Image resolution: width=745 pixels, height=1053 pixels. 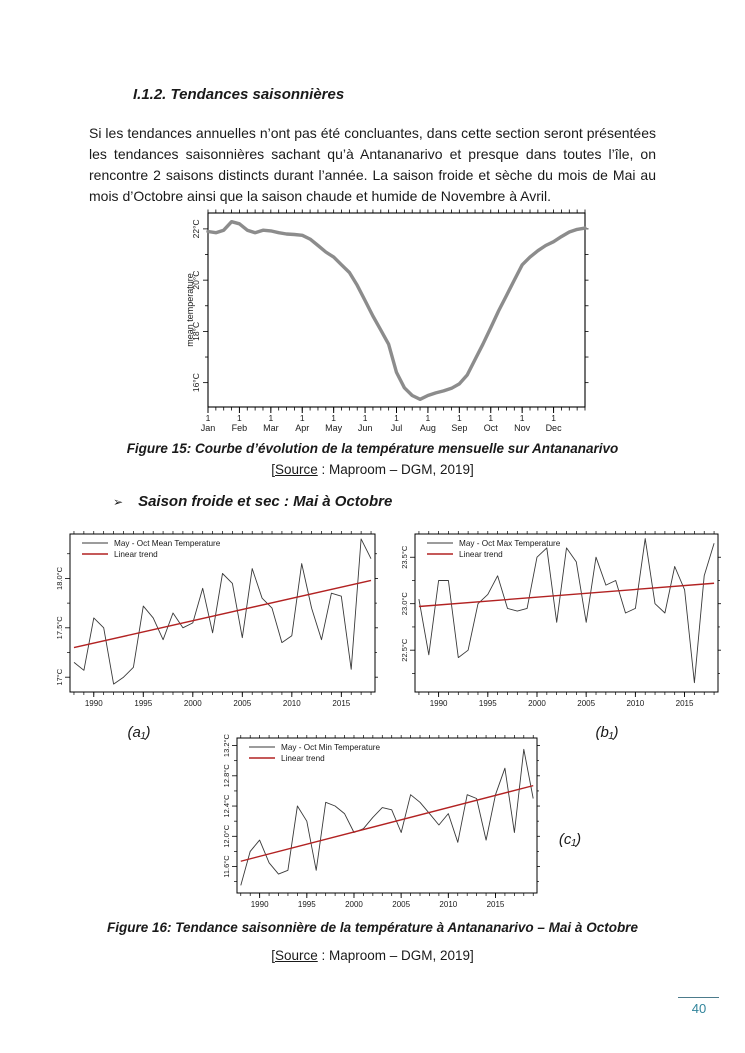 What do you see at coordinates (196, 280) in the screenshot?
I see `svg-text: 20°C` at bounding box center [196, 280].